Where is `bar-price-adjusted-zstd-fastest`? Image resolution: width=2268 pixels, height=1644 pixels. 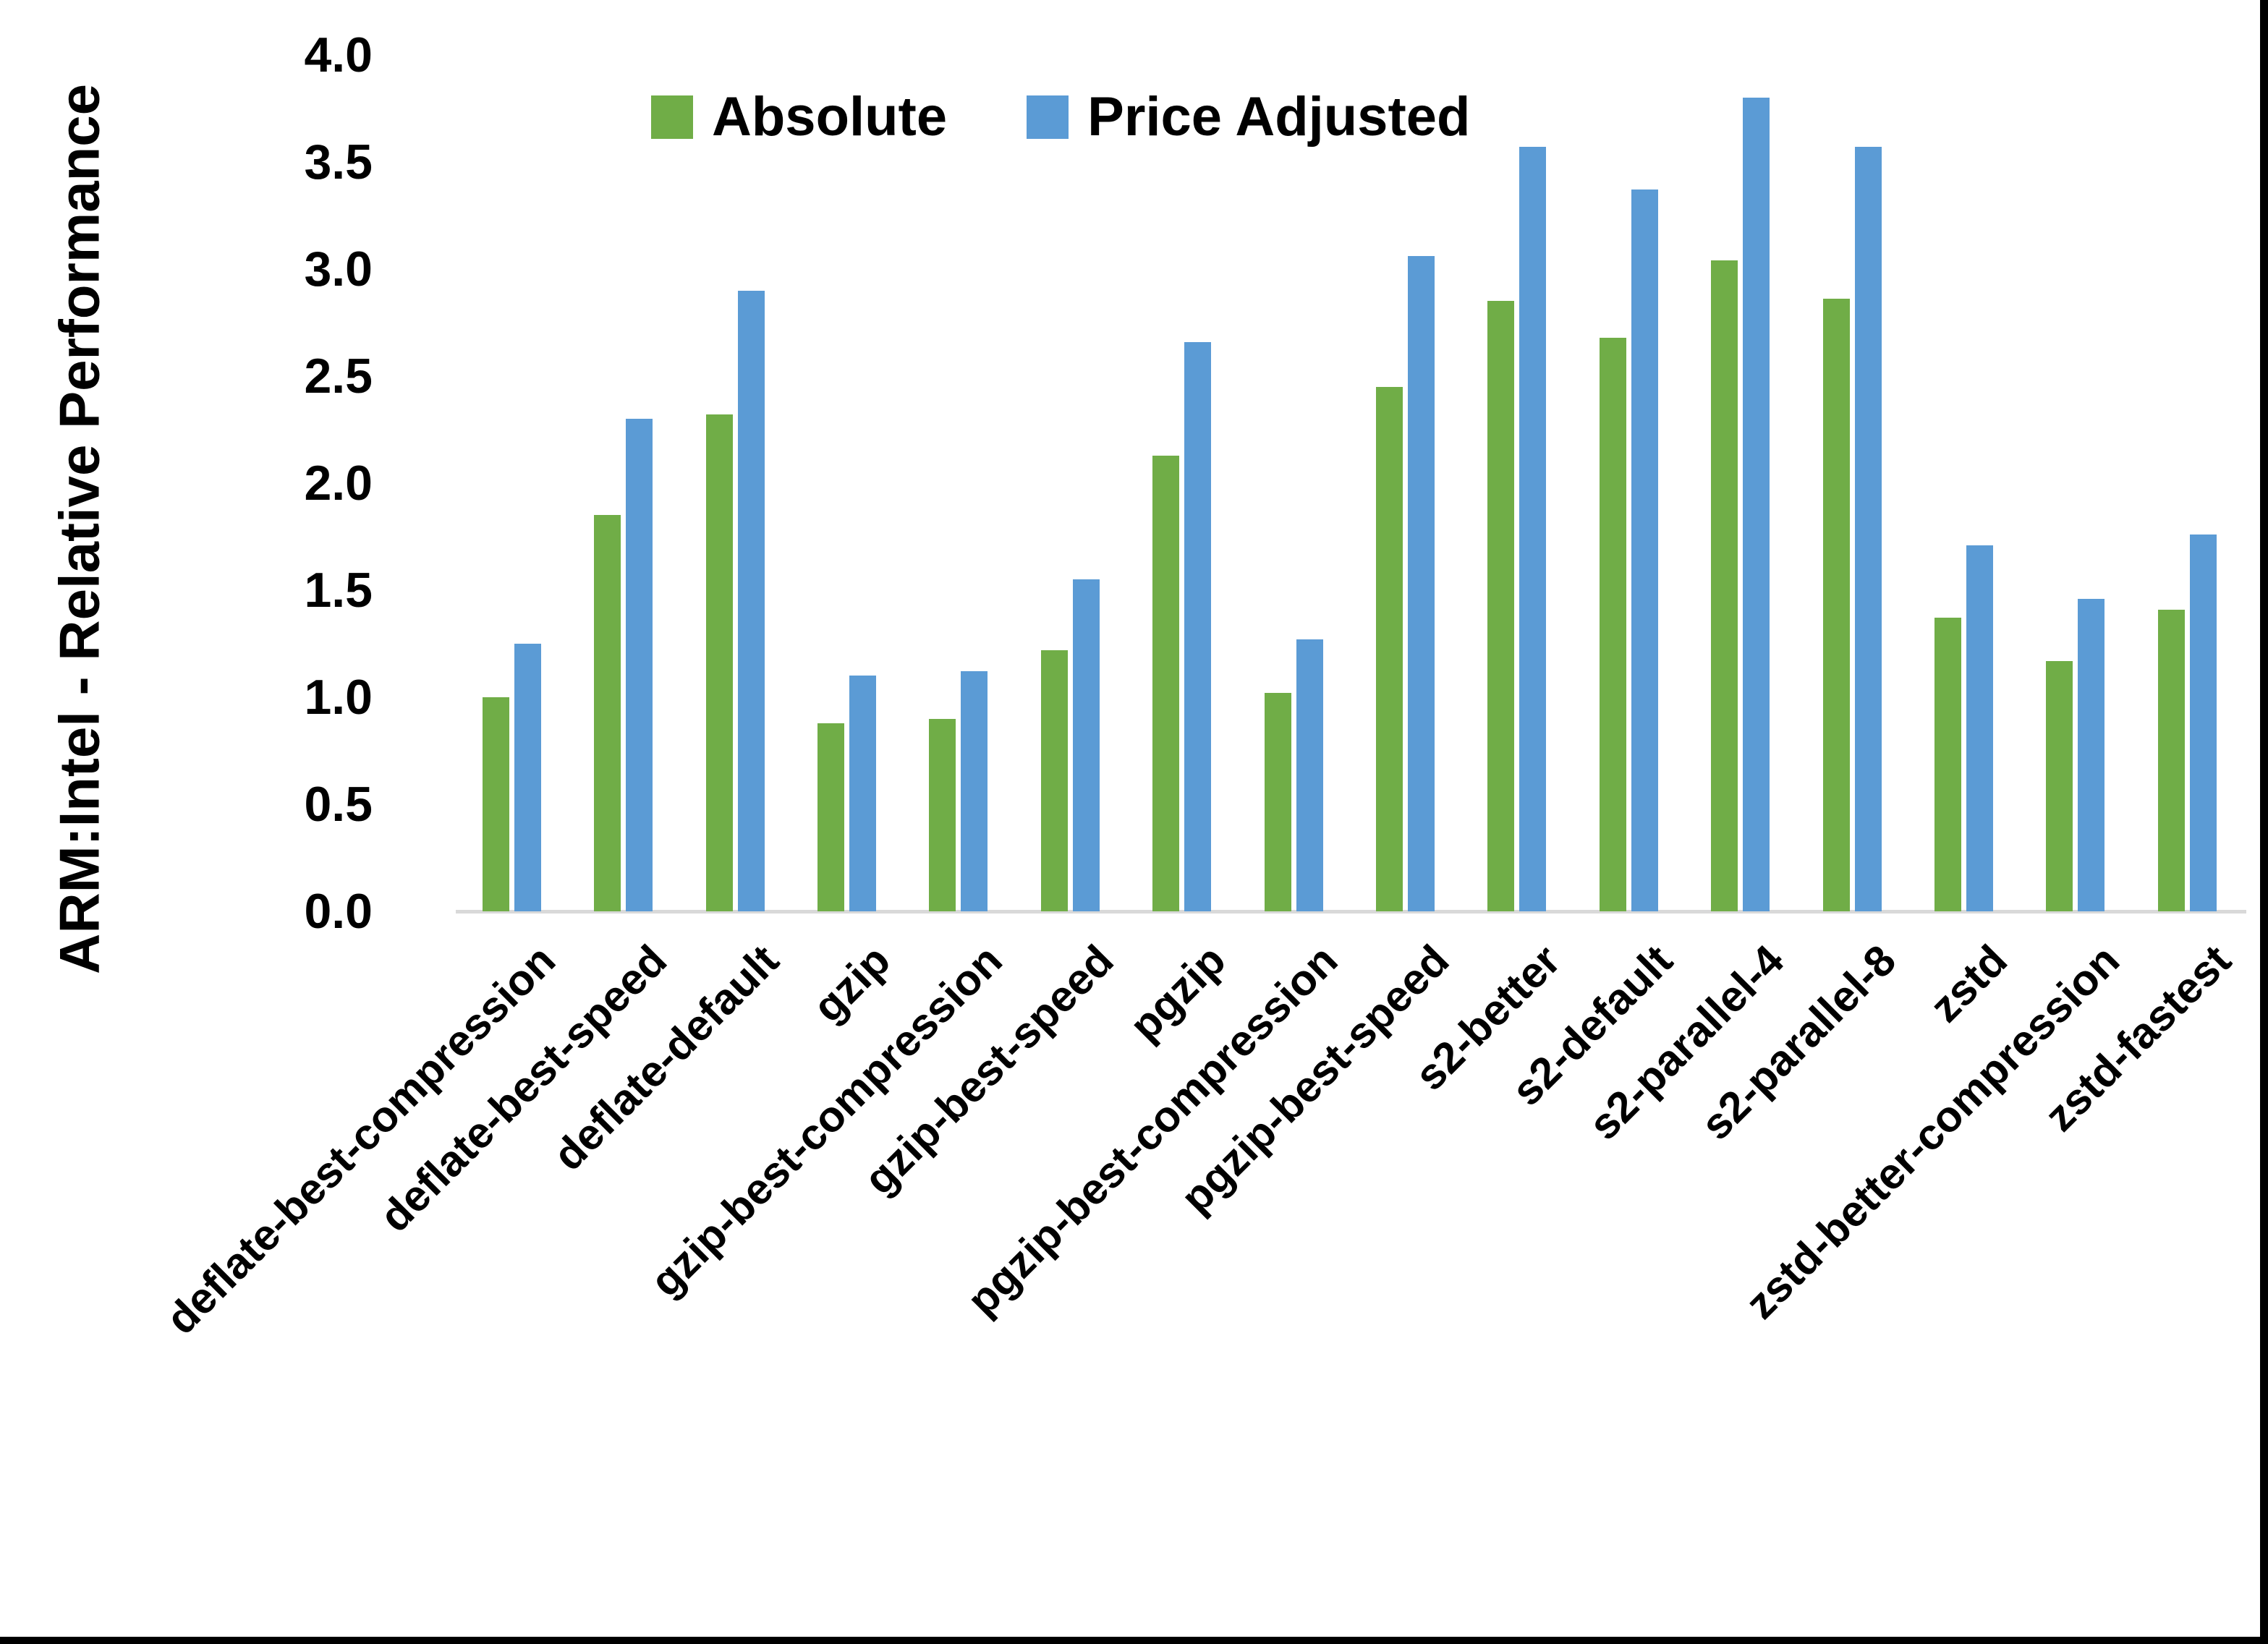
bar-price-adjusted-zstd-fastest is located at coordinates (2203, 722).